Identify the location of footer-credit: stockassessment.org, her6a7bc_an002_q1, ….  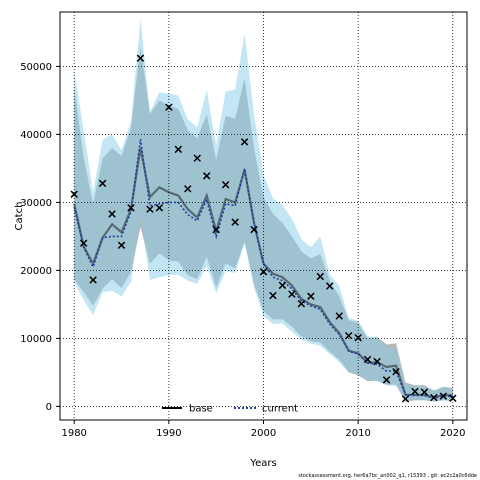
(387, 476).